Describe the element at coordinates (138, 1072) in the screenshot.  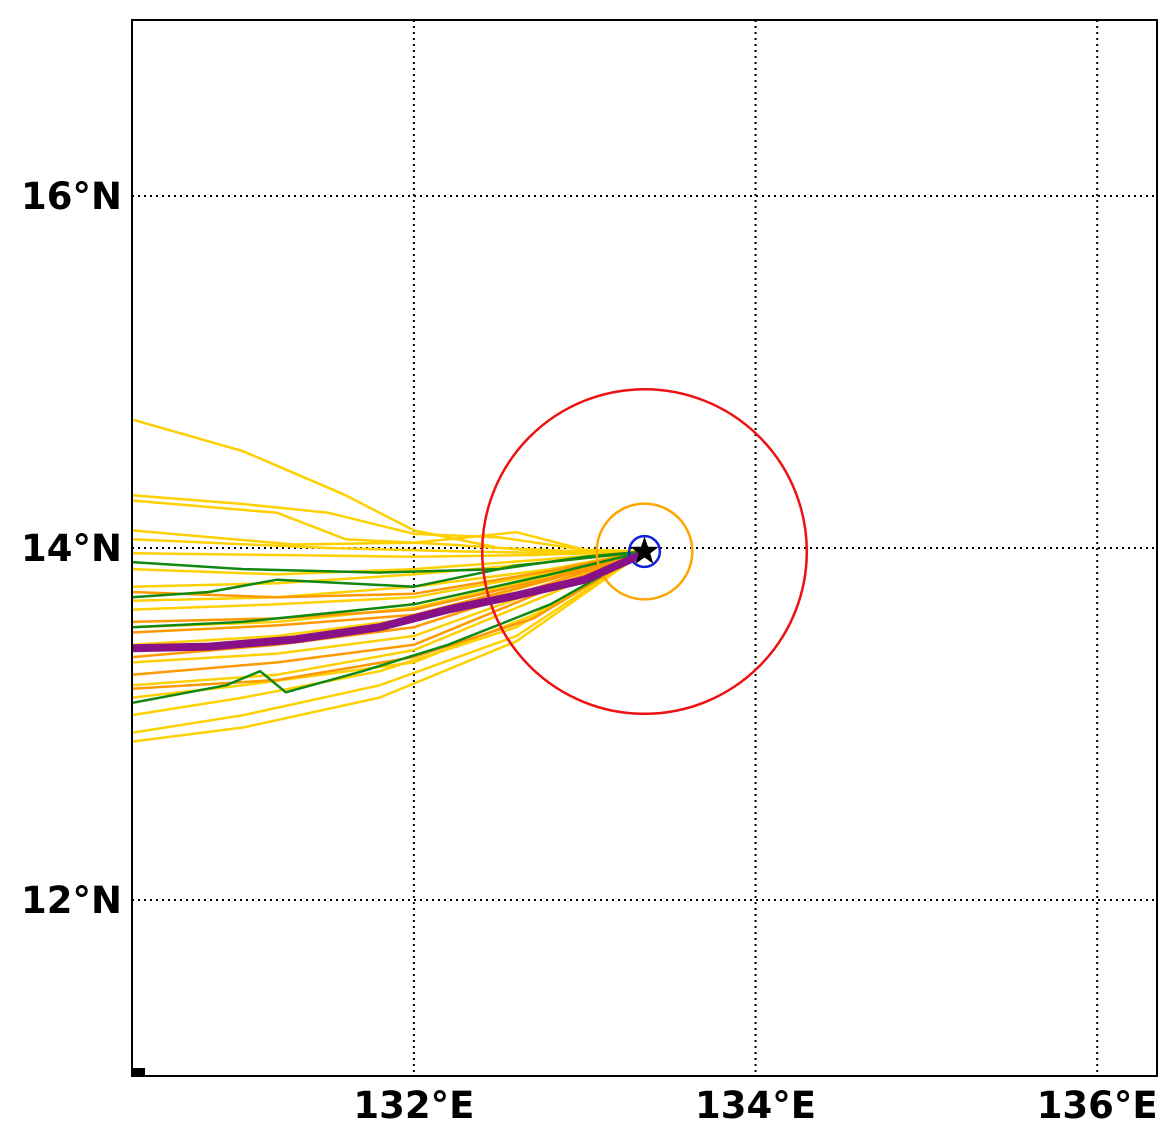
I see `corner-marker` at that location.